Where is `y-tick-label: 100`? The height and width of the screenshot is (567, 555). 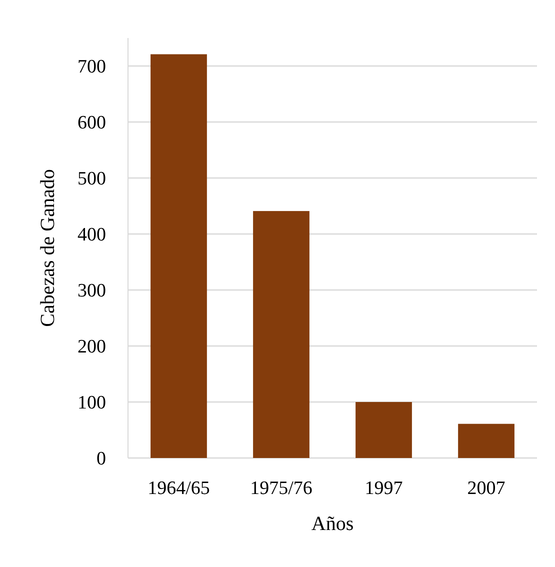
y-tick-label: 100 is located at coordinates (92, 403).